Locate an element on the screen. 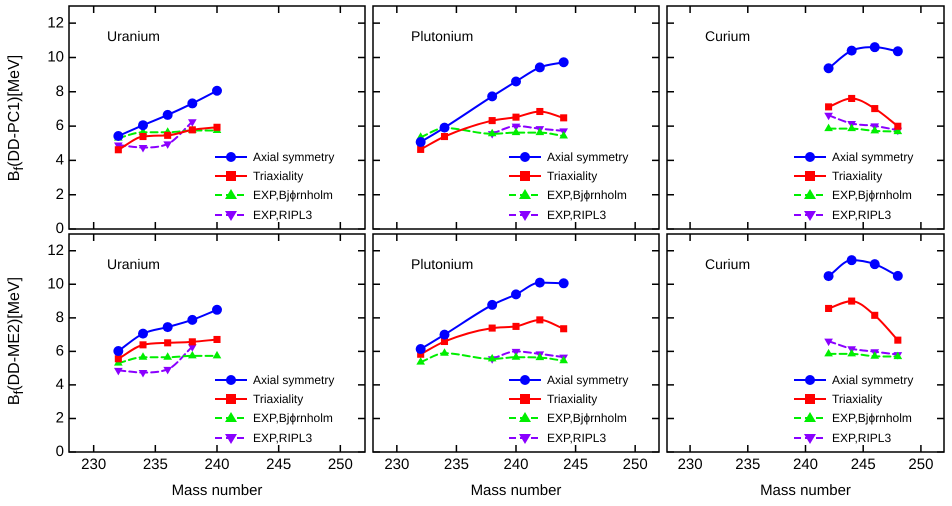 The height and width of the screenshot is (506, 952). text: Curium is located at coordinates (727, 36).